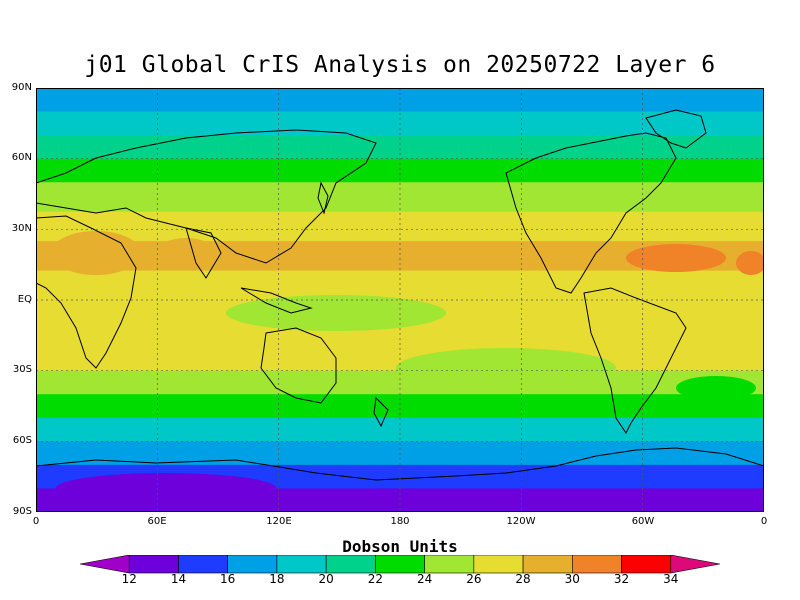 The image size is (800, 600). Describe the element at coordinates (676, 129) in the screenshot. I see `coastline-greenland` at that location.